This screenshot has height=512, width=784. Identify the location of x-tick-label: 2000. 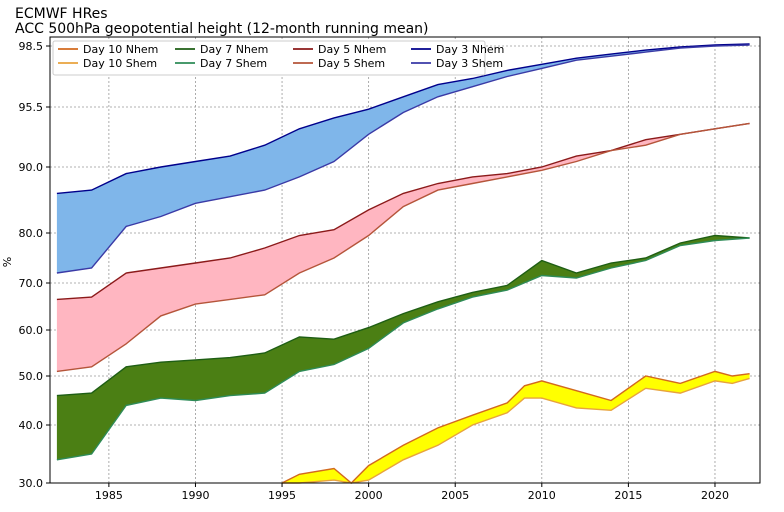
(369, 495).